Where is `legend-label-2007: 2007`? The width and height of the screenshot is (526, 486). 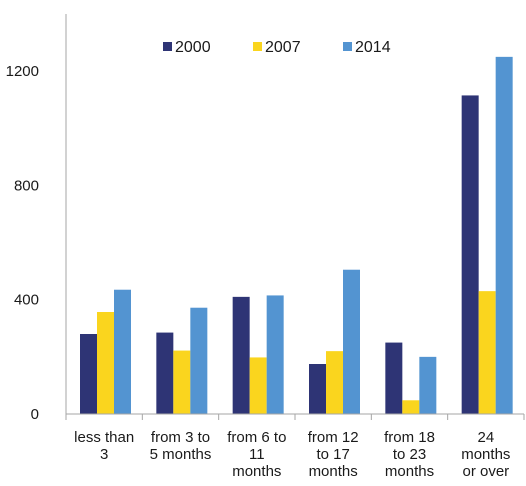
legend-label-2007: 2007 is located at coordinates (283, 47).